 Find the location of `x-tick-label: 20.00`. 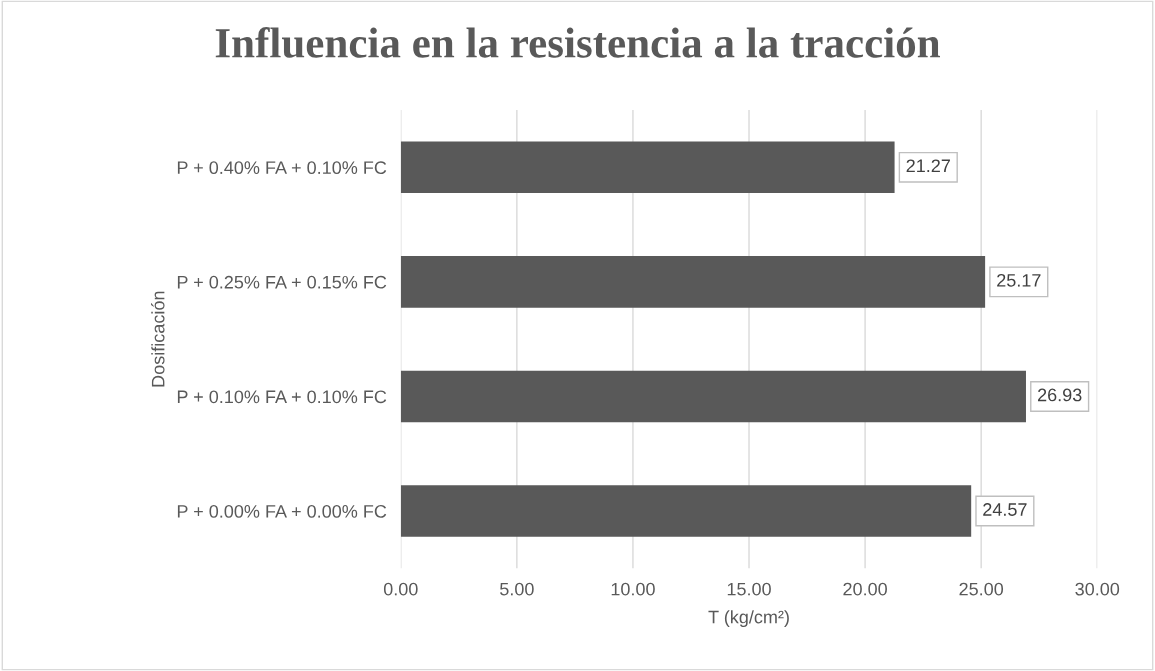

x-tick-label: 20.00 is located at coordinates (865, 589).